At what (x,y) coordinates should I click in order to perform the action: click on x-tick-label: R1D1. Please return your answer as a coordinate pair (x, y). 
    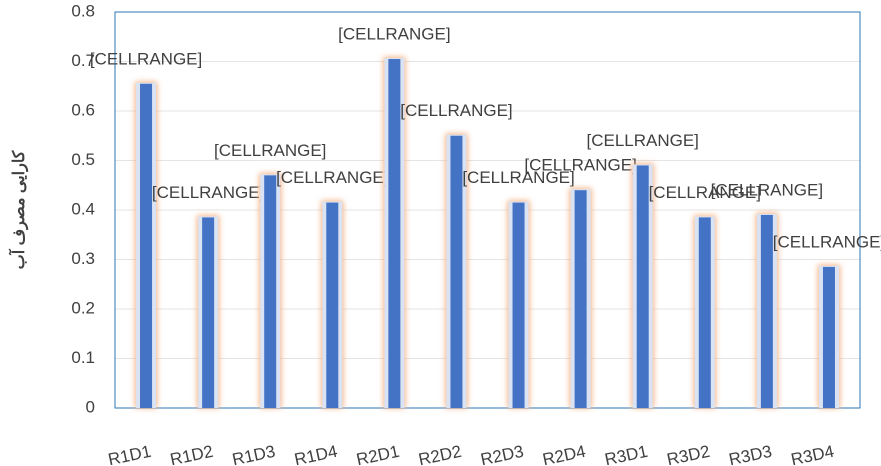
    Looking at the image, I should click on (129, 454).